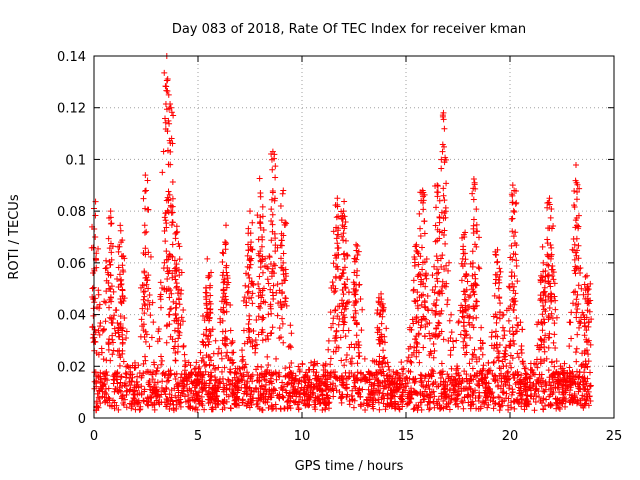 The width and height of the screenshot is (640, 480). I want to click on y-tick-label: 0.04, so click(71, 316).